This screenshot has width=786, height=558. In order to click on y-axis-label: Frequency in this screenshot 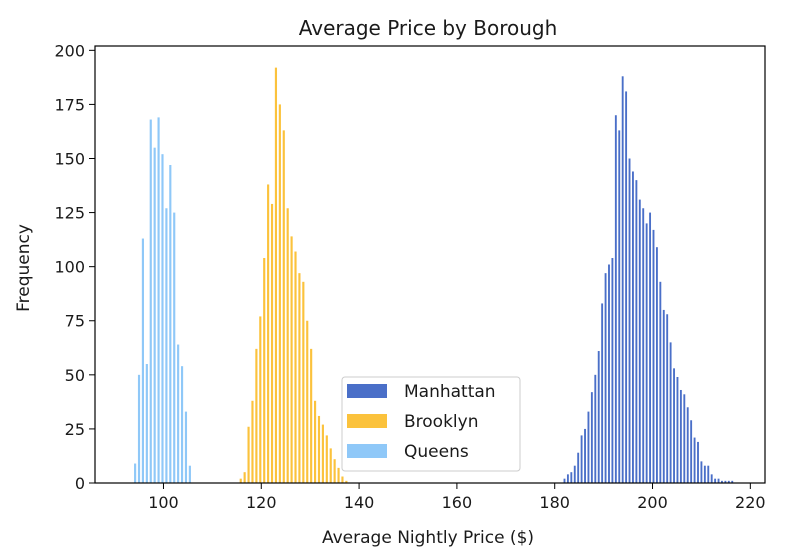, I will do `click(24, 268)`.